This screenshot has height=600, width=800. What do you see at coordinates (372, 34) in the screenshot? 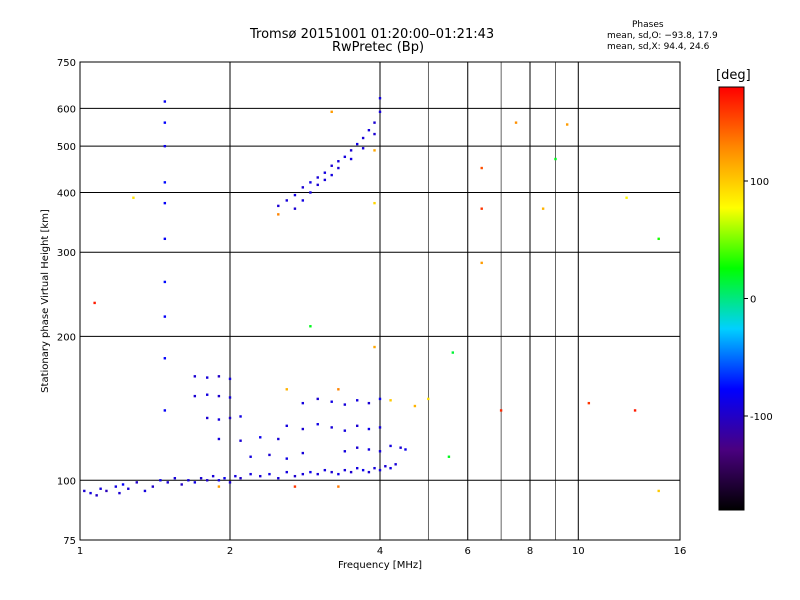
I see `chart-title: Tromsø 20151001 01:20:00–01:21:43` at bounding box center [372, 34].